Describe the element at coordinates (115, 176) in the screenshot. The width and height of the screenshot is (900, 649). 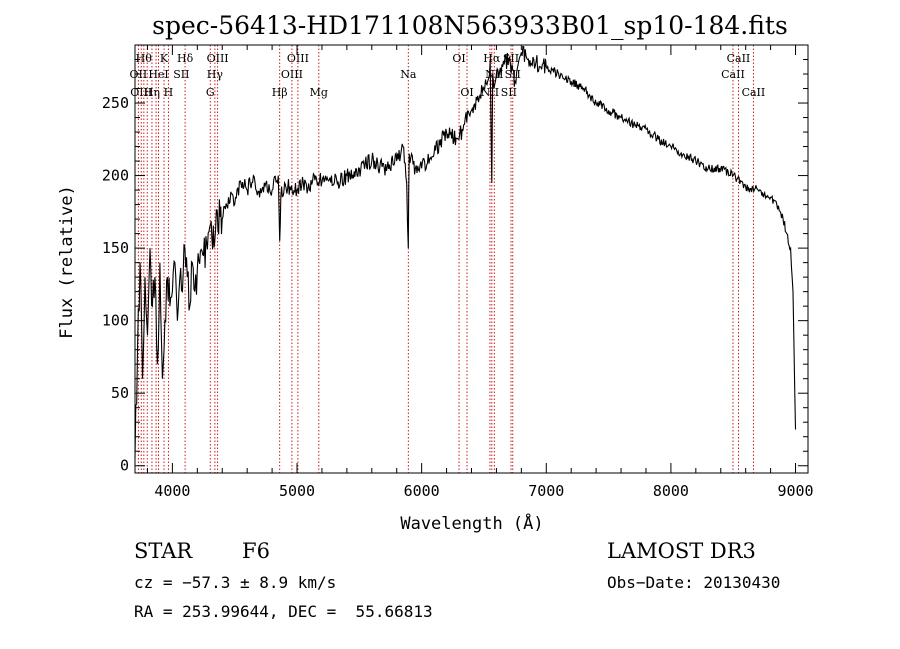
I see `y-tick-label: 200` at that location.